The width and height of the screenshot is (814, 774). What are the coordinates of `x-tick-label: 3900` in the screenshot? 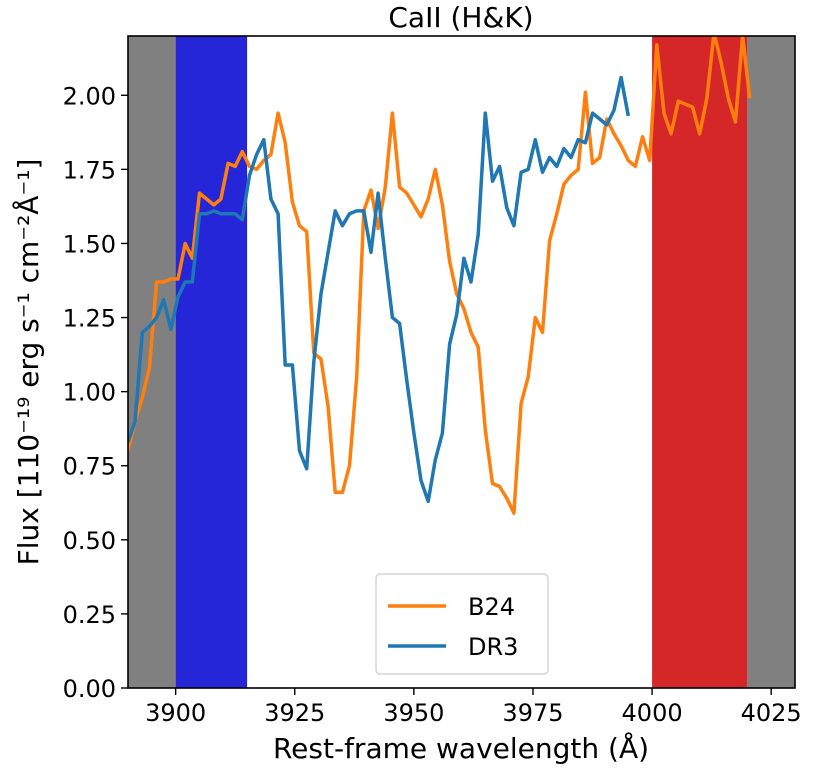 It's located at (175, 713).